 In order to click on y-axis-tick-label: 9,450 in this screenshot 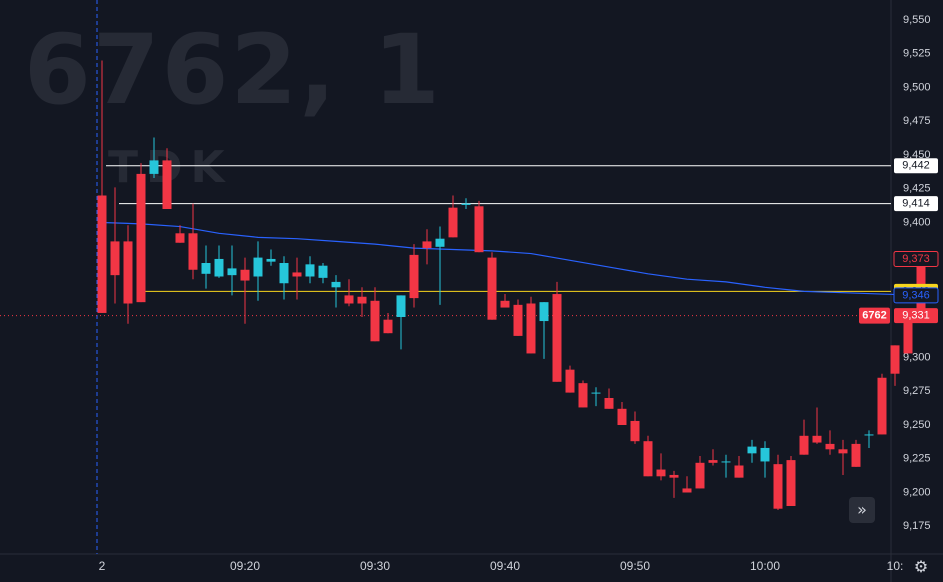, I will do `click(917, 155)`.